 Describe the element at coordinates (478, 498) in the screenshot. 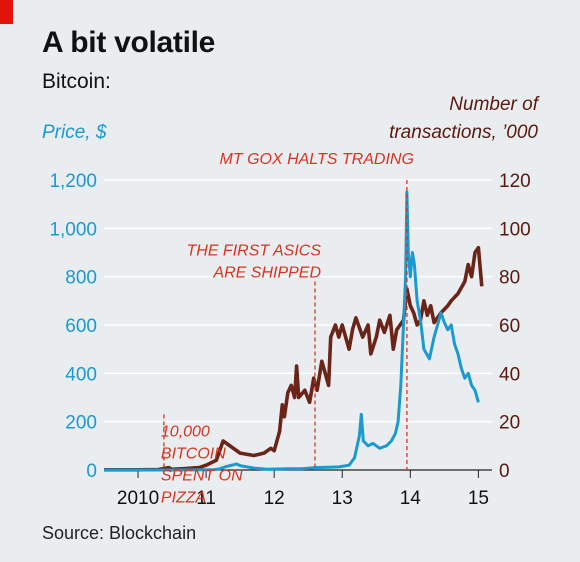

I see `x-tick-label: 15` at that location.